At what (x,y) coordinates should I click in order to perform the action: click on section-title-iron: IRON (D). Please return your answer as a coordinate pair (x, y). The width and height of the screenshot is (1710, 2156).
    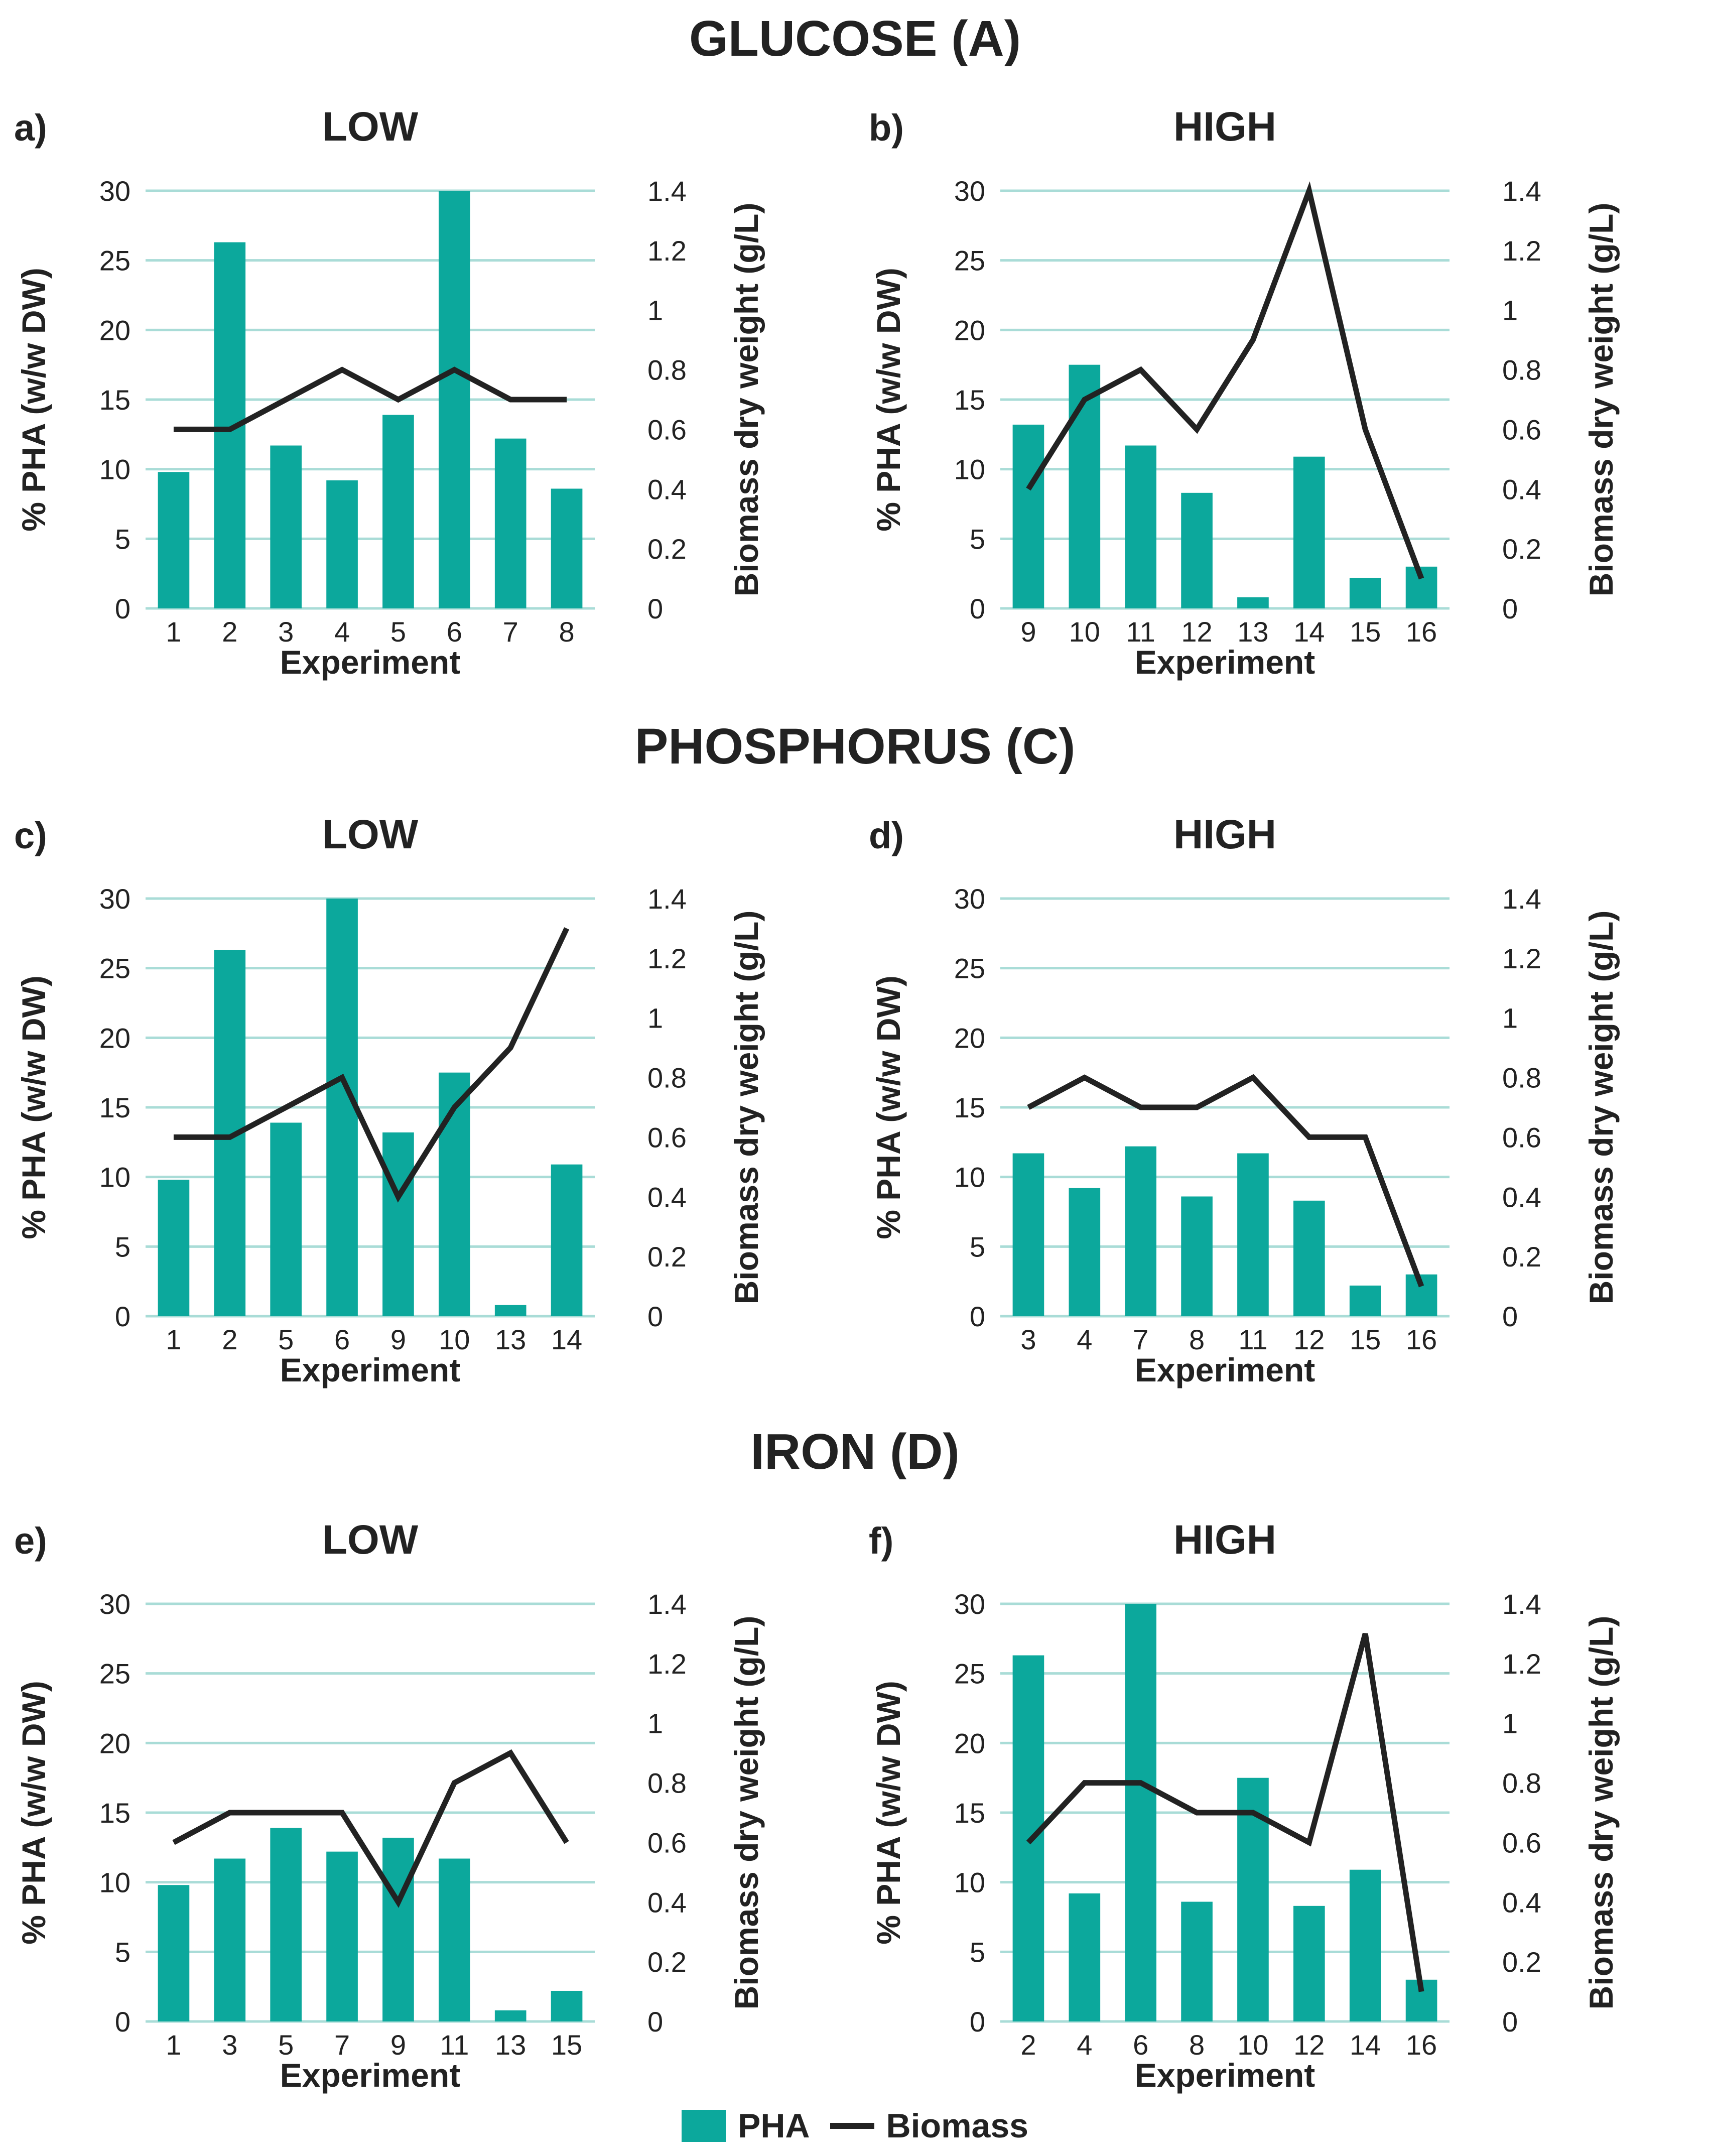
    Looking at the image, I should click on (855, 1452).